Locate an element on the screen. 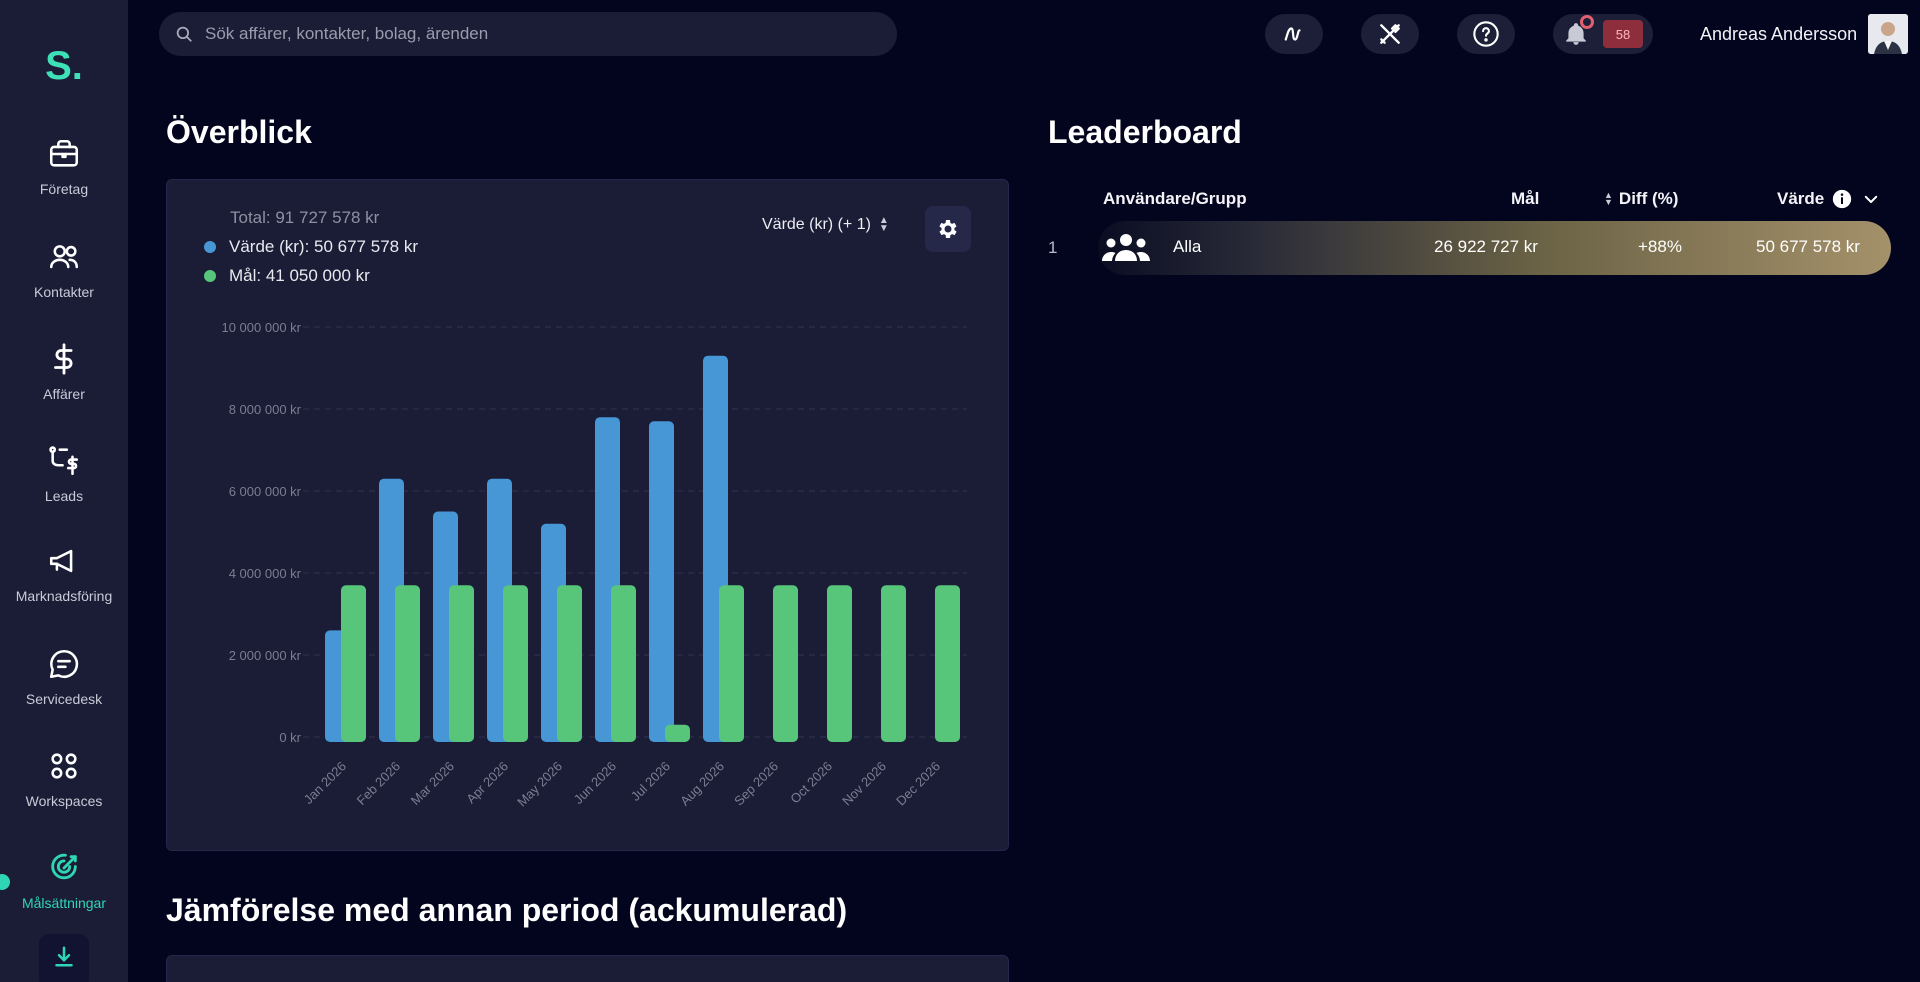 Image resolution: width=1920 pixels, height=982 pixels. leaderboard-row: Alla 26 922 727 kr +88% 50 677 578 kr is located at coordinates (1494, 248).